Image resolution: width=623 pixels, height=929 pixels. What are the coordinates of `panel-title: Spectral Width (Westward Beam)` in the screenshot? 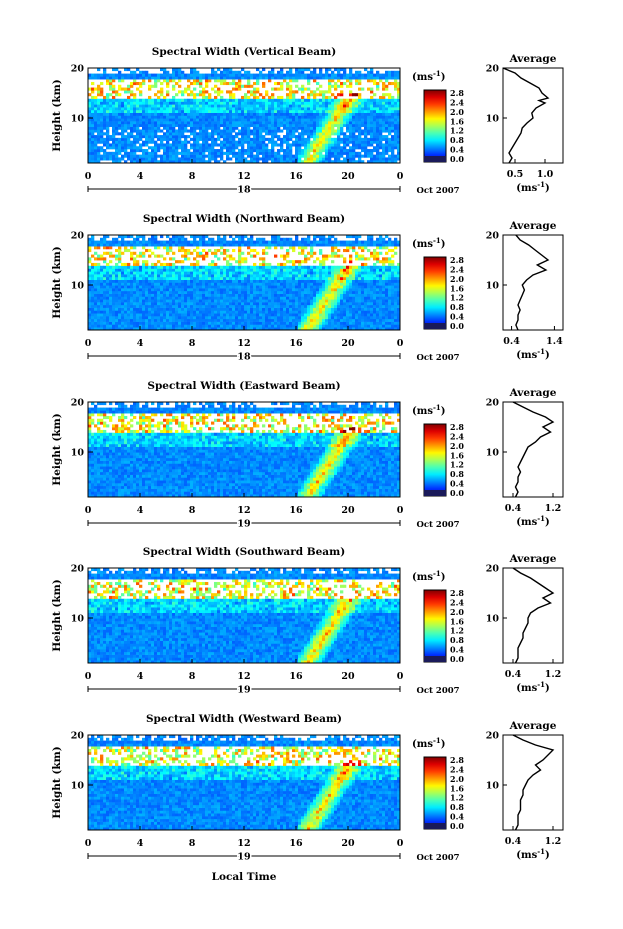 It's located at (244, 719).